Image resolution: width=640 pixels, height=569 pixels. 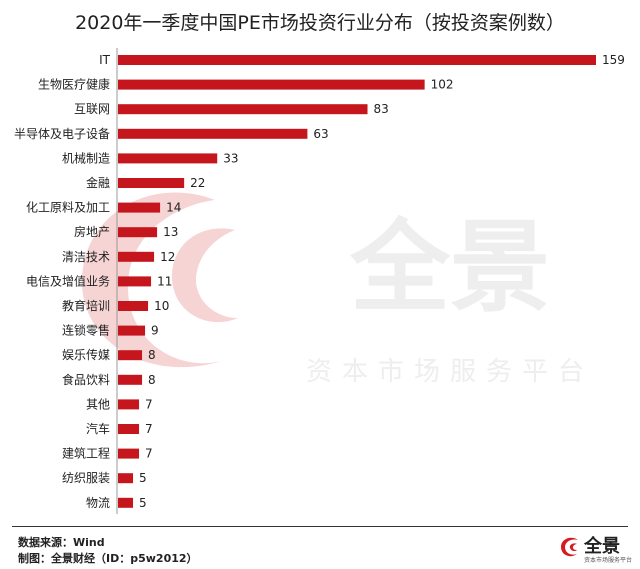 What do you see at coordinates (108, 558) in the screenshot?
I see `chart-maker-text: 制图：全景财经（ID：p5w2012）` at bounding box center [108, 558].